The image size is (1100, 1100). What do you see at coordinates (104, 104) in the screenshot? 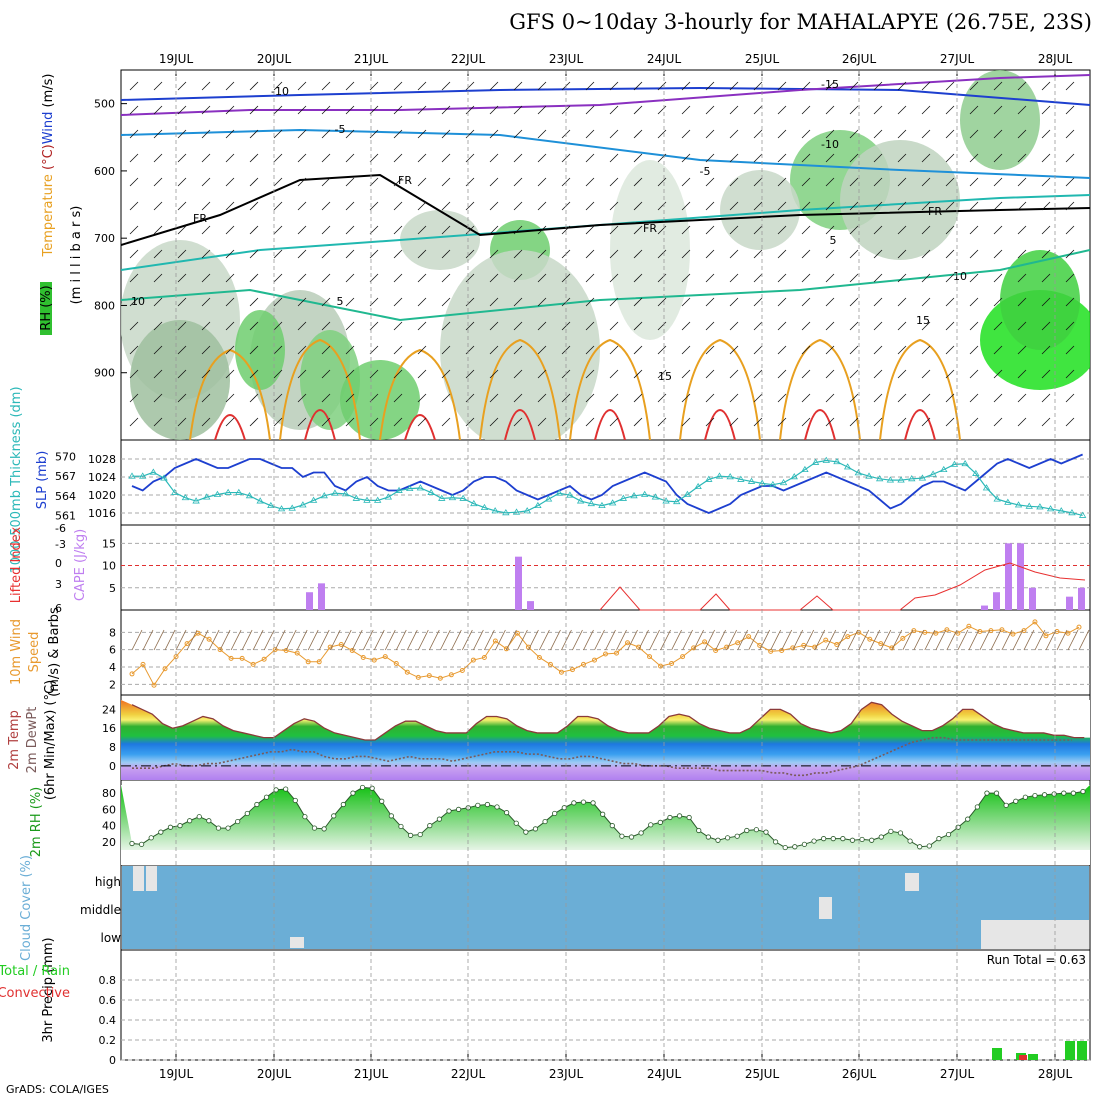
I see `pressure-tick-500: 500` at bounding box center [104, 104].